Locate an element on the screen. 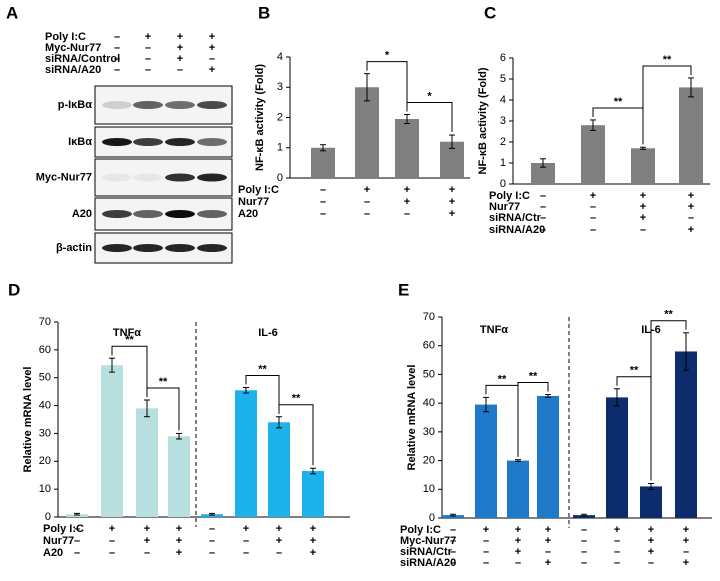 The width and height of the screenshot is (720, 581). y-tick-label: 4 is located at coordinates (280, 57).